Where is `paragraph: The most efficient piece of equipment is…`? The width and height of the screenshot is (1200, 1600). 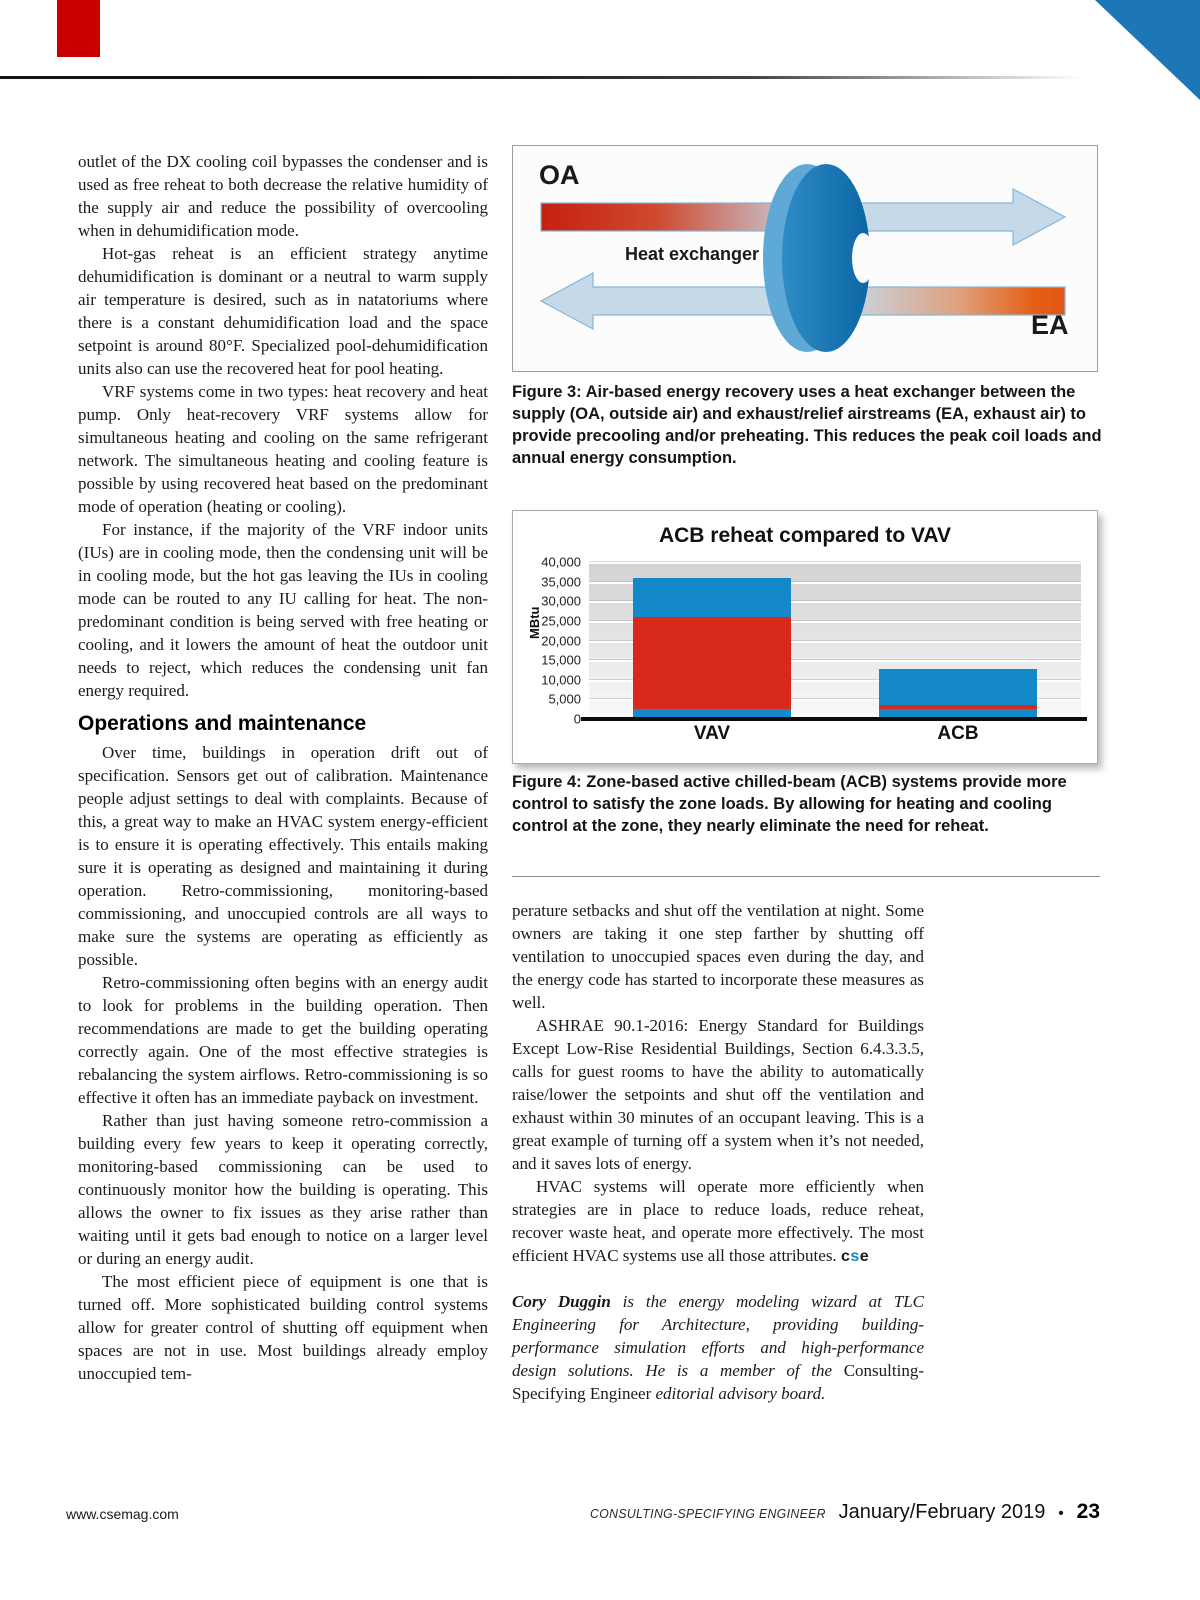
paragraph: The most efficient piece of equipment is… is located at coordinates (283, 1327).